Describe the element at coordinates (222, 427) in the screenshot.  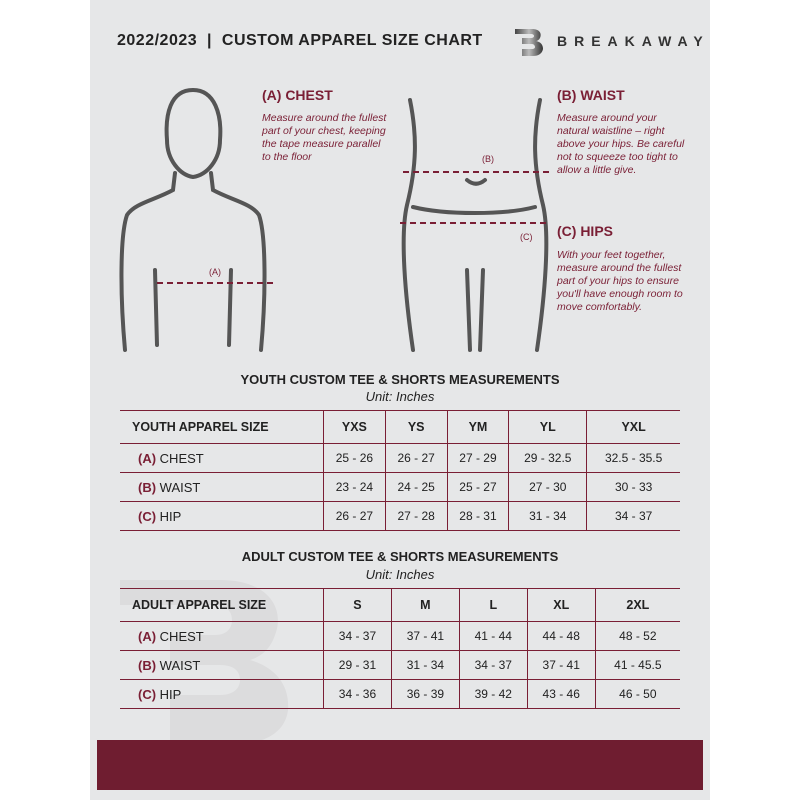
I see `size-label-header: YOUTH APPAREL SIZE` at that location.